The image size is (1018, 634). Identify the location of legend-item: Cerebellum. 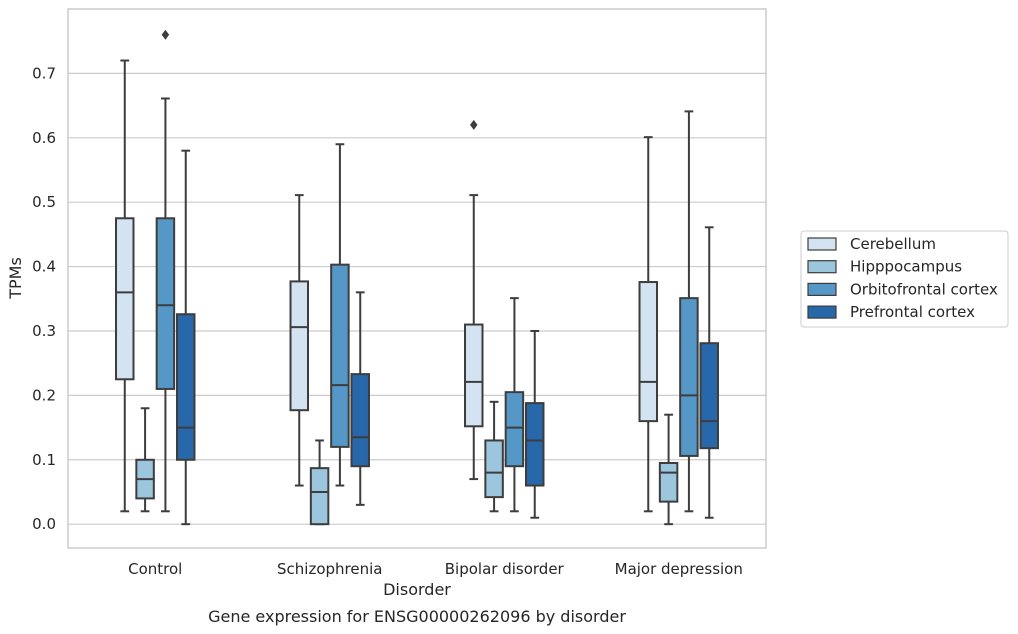
(871, 244).